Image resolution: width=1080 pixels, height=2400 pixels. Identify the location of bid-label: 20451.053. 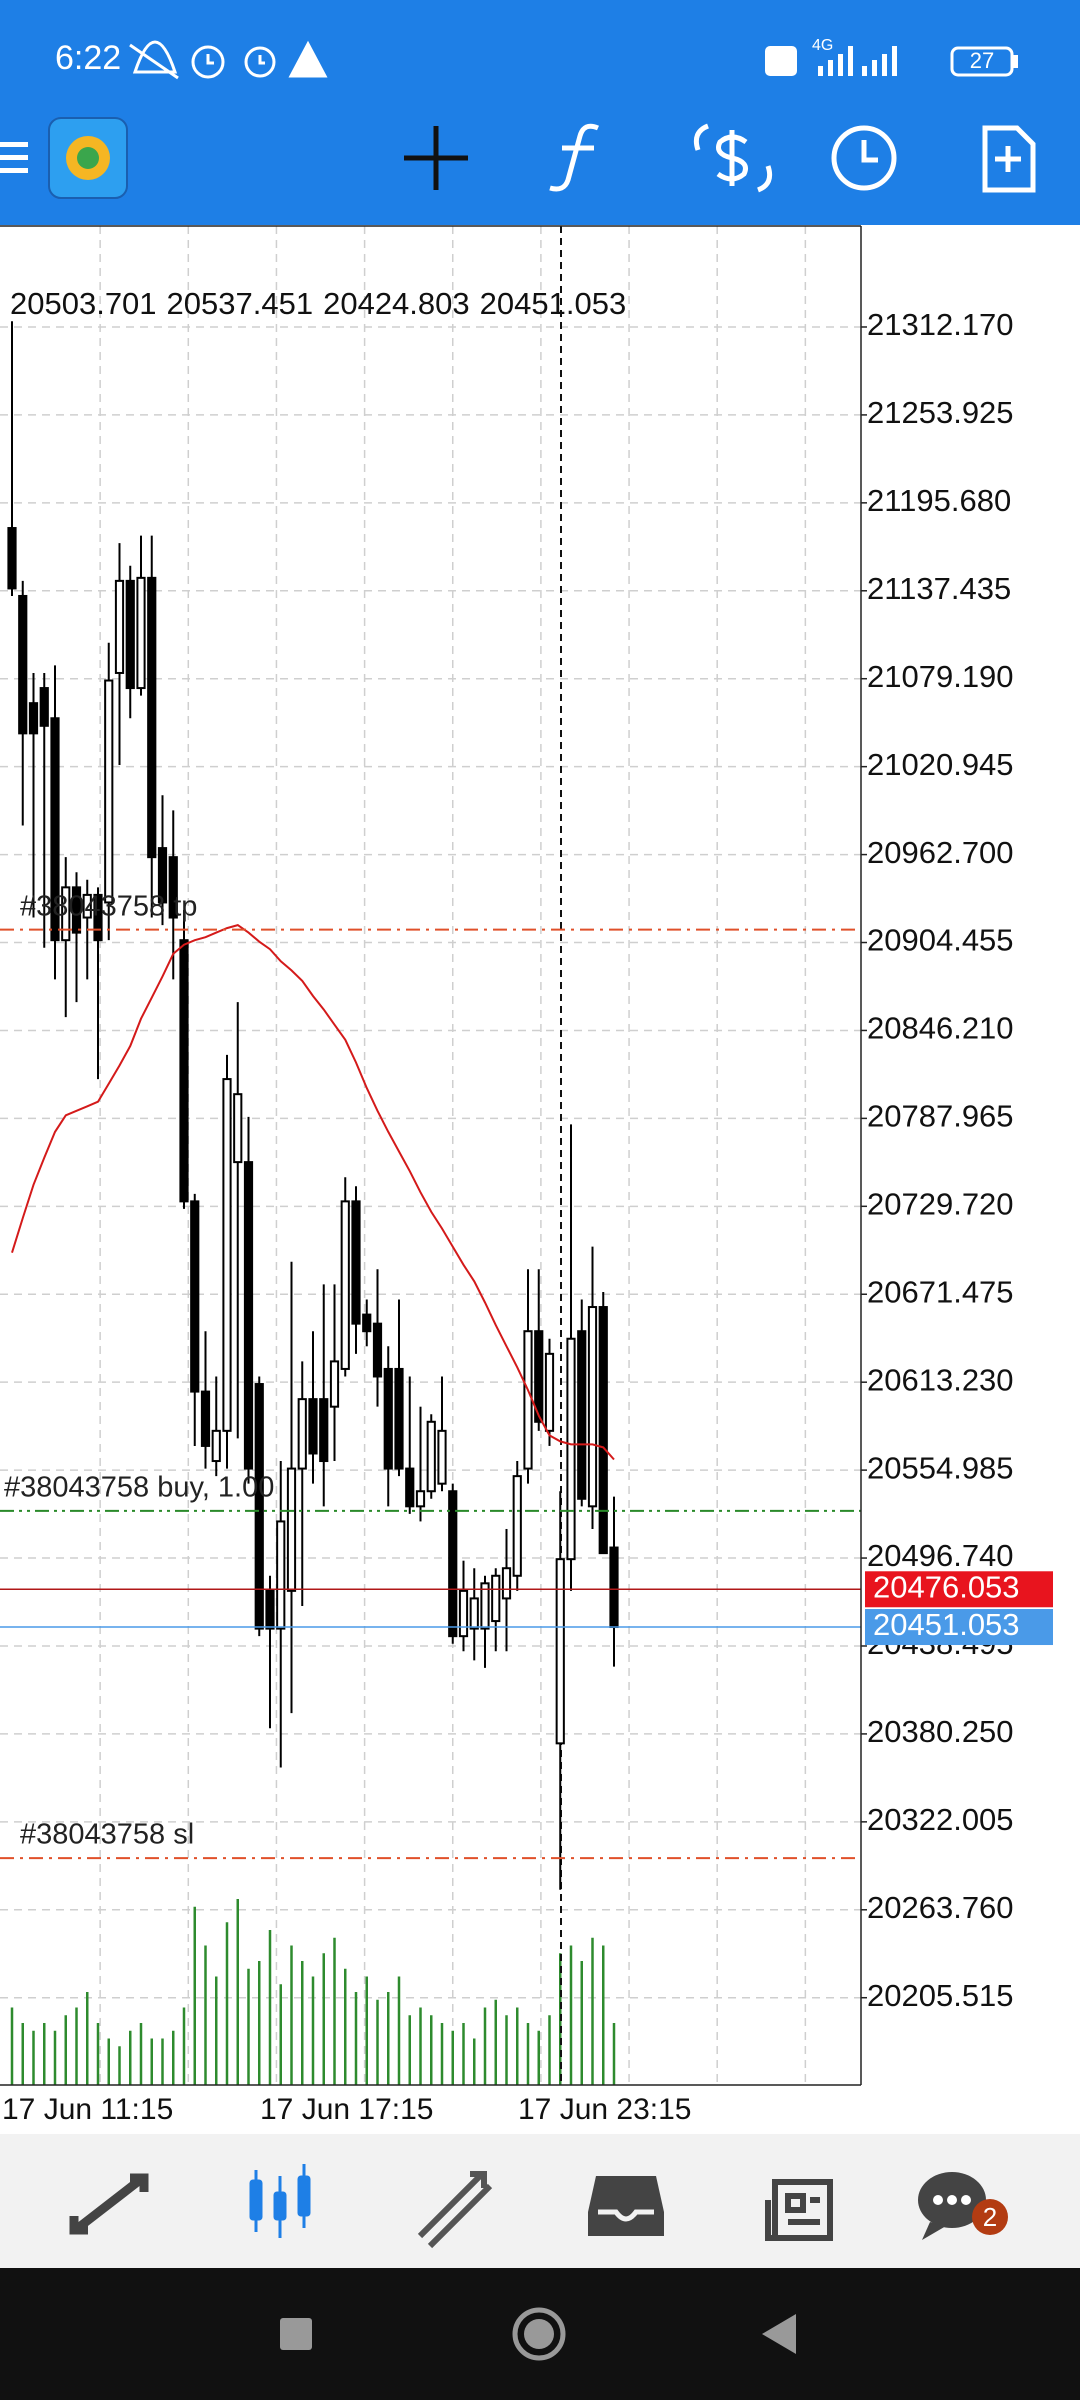
(946, 1624).